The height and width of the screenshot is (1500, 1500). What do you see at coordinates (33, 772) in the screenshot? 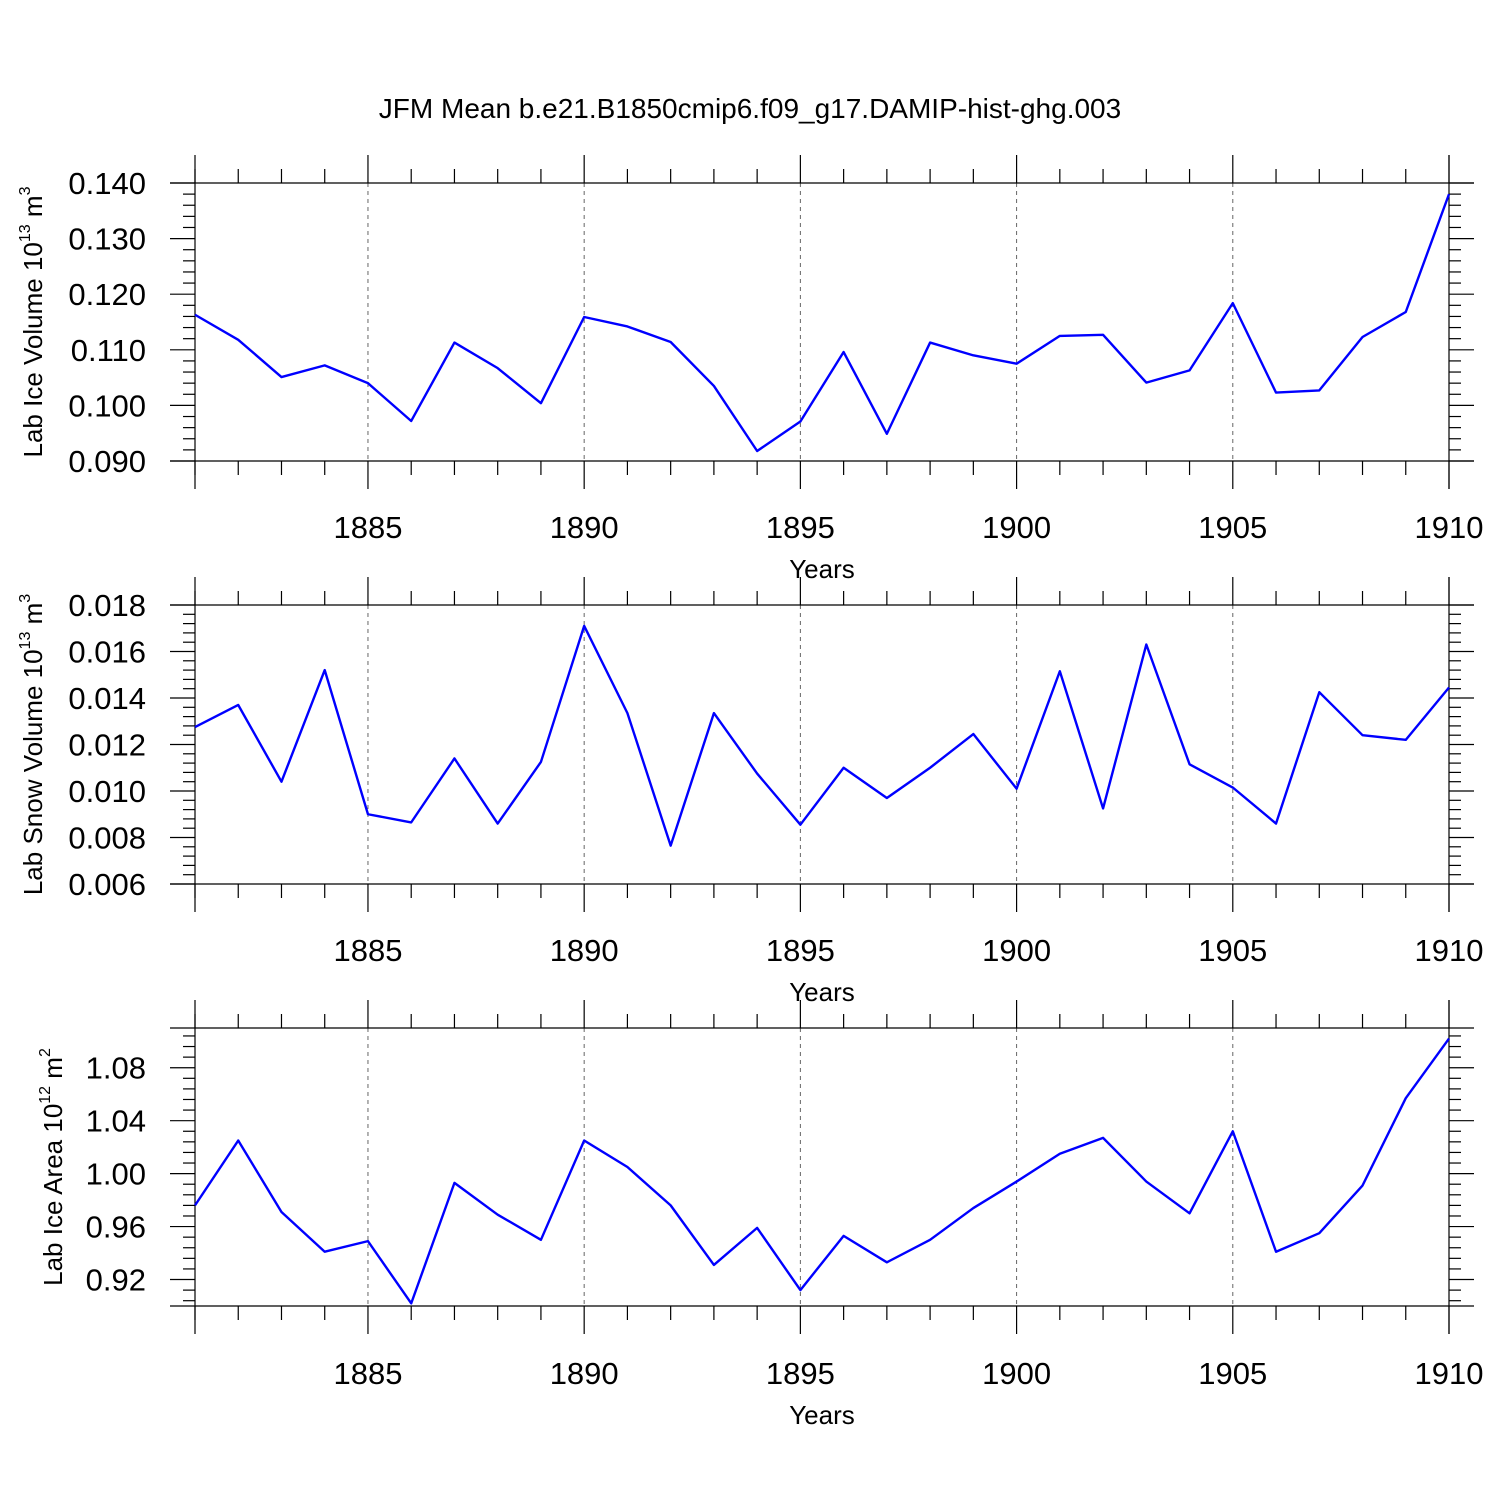
I see `y-axis-title-main: Lab Snow Volume 10` at bounding box center [33, 772].